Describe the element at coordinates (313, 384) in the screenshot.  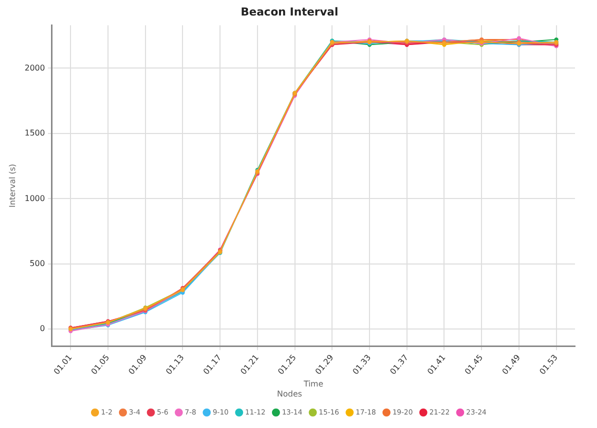
I see `x-axis-title: Time` at that location.